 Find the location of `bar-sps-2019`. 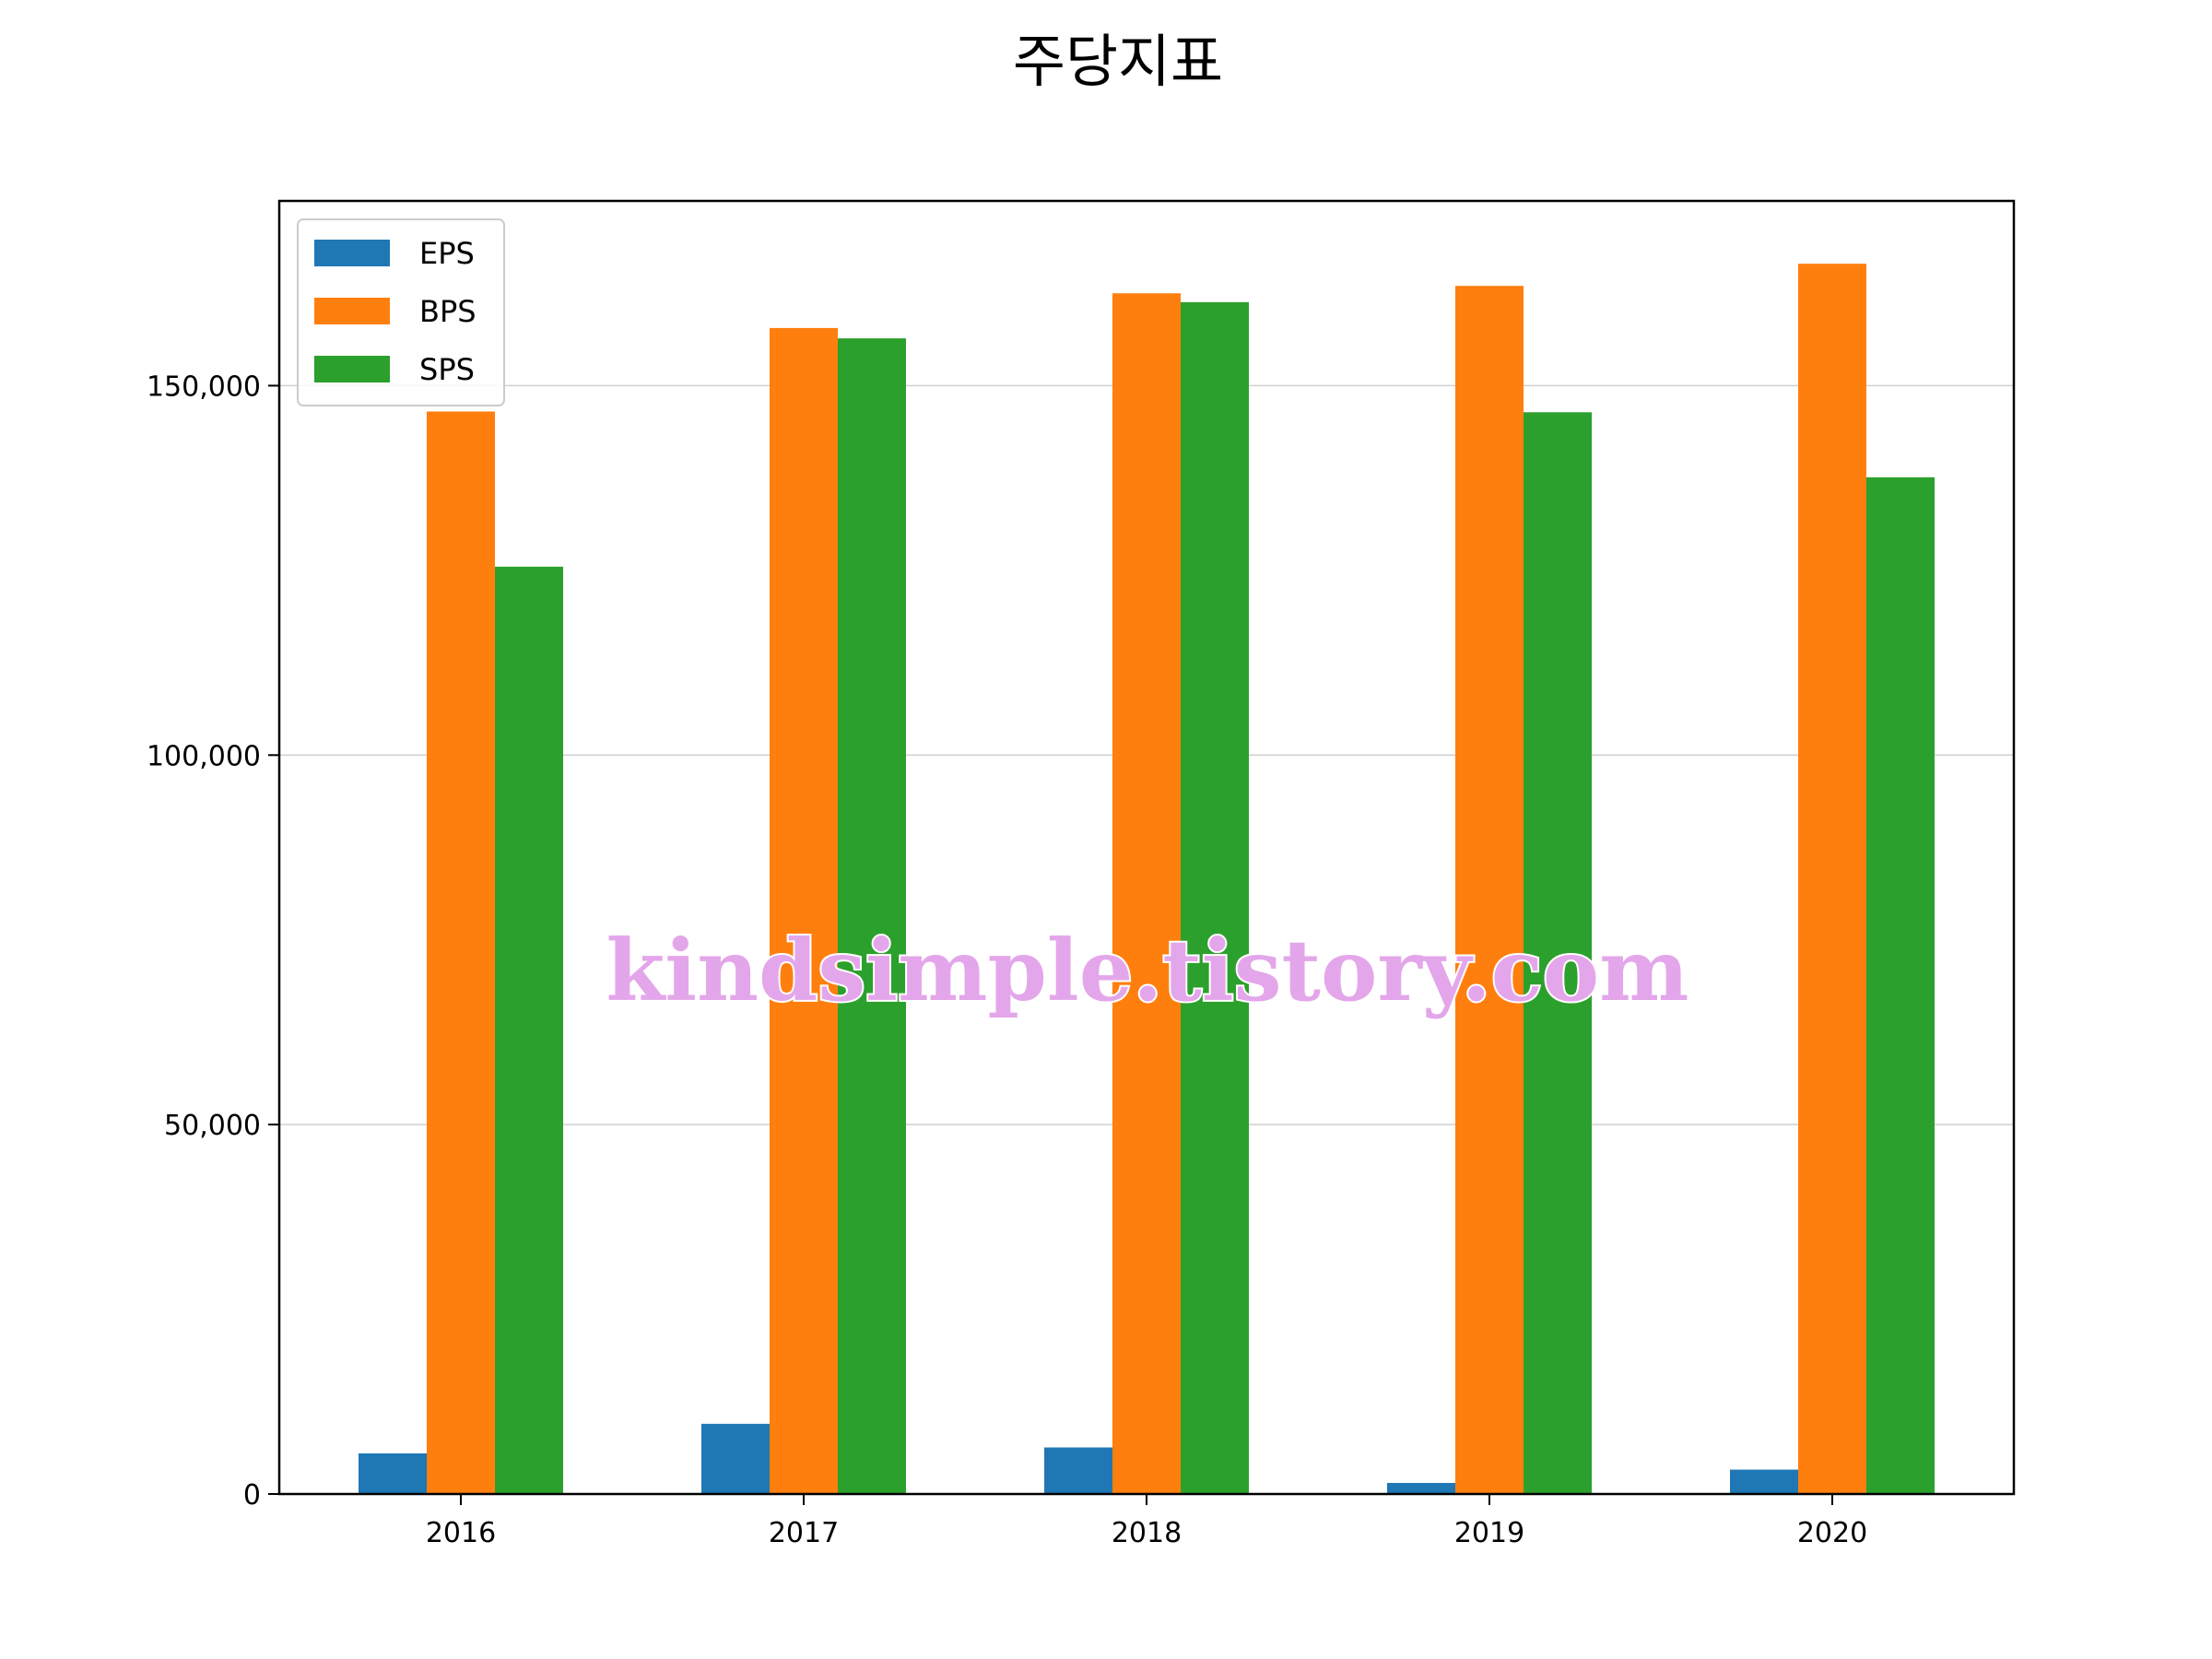

bar-sps-2019 is located at coordinates (1558, 953).